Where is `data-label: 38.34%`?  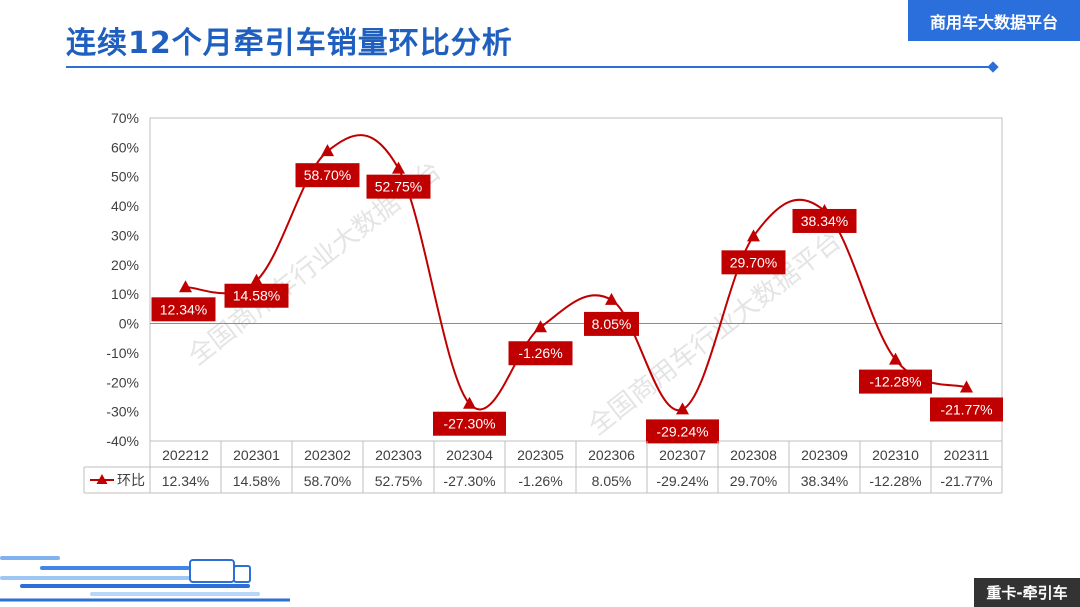 data-label: 38.34% is located at coordinates (824, 221).